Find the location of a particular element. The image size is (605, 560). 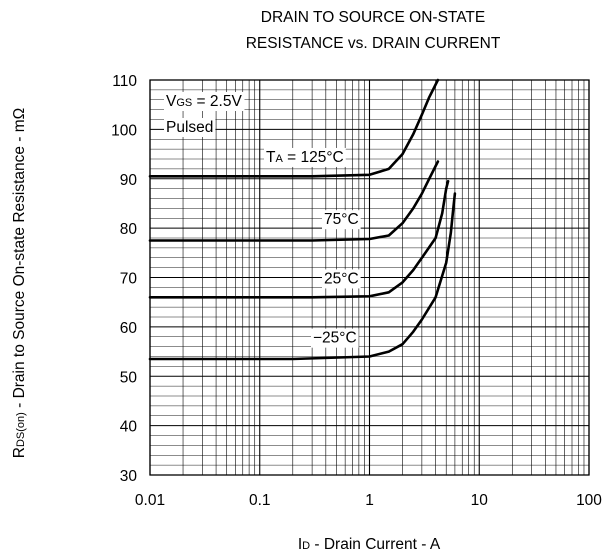

series-label-0-bg is located at coordinates (305, 157).